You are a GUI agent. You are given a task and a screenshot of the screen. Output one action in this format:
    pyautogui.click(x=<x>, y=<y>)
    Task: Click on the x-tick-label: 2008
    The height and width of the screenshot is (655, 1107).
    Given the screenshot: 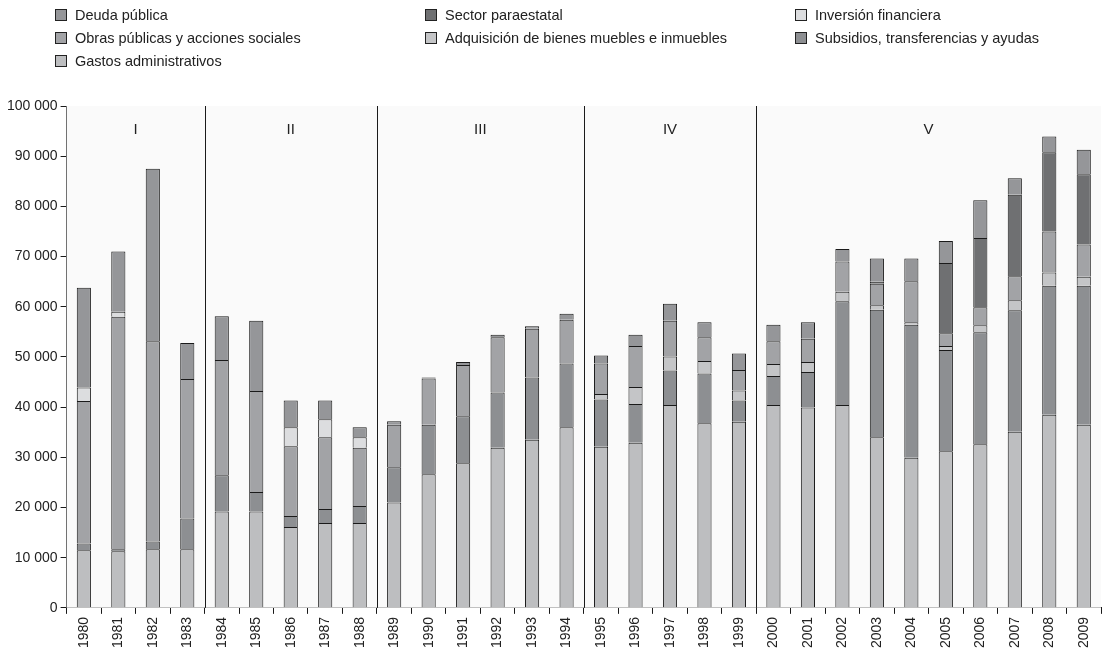 What is the action you would take?
    pyautogui.click(x=1048, y=632)
    